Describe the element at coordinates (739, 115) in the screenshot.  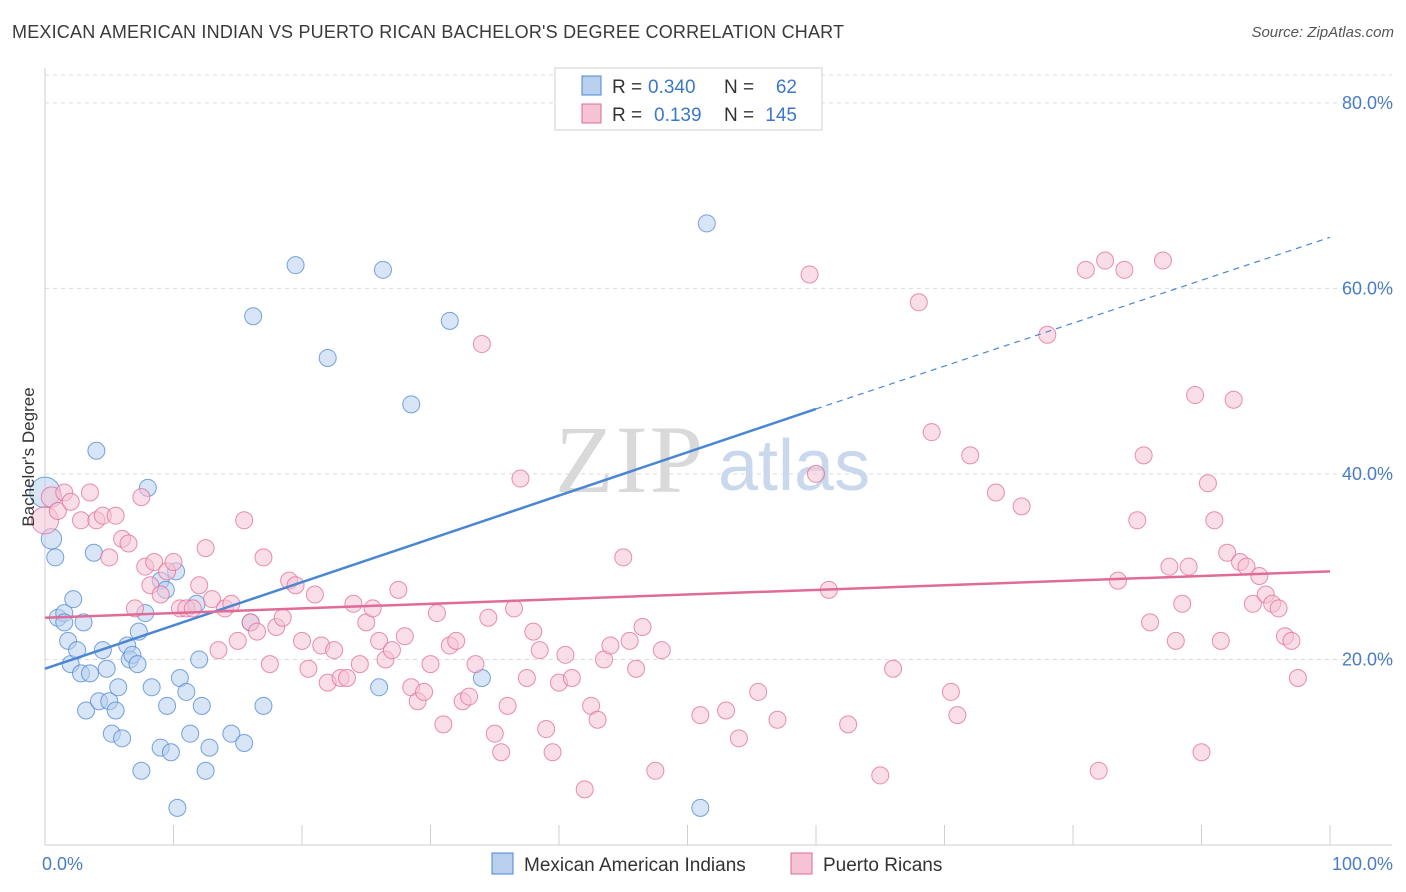
I see `legend-n-label-2: N =` at that location.